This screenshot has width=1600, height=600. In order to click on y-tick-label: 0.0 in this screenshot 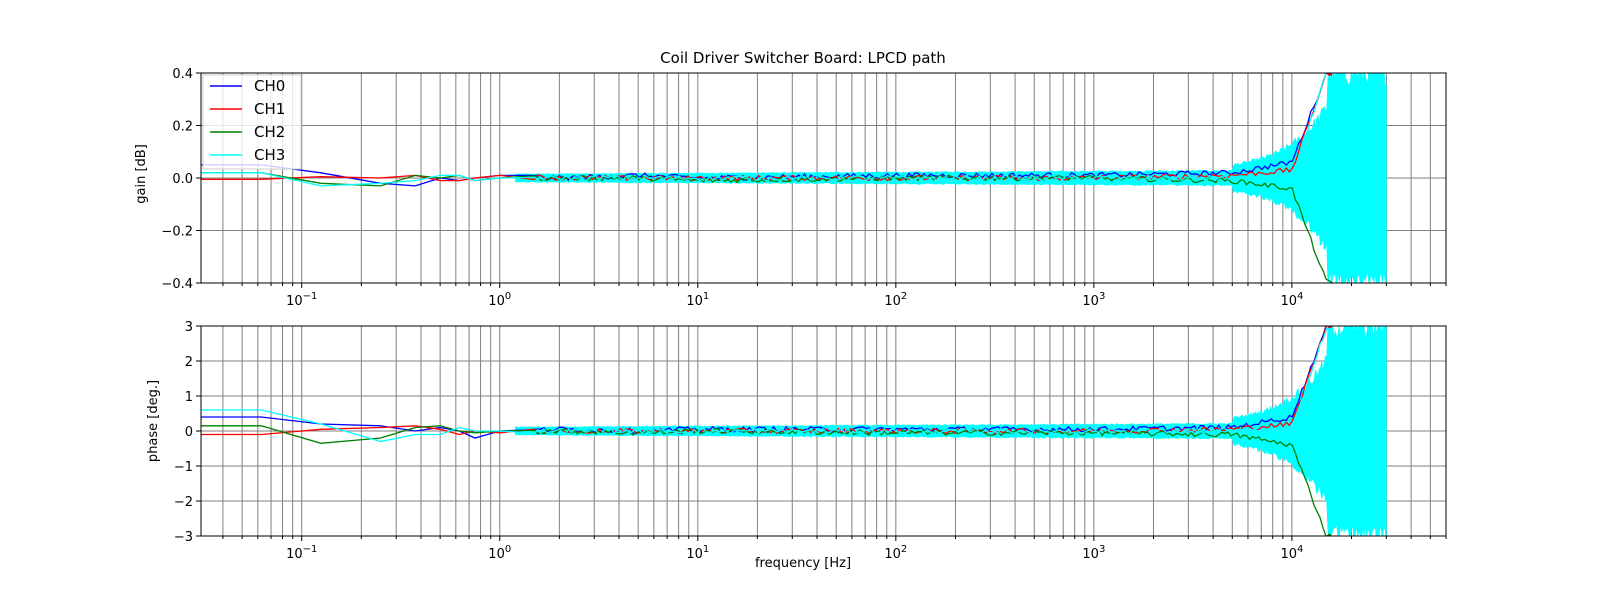, I will do `click(182, 179)`.